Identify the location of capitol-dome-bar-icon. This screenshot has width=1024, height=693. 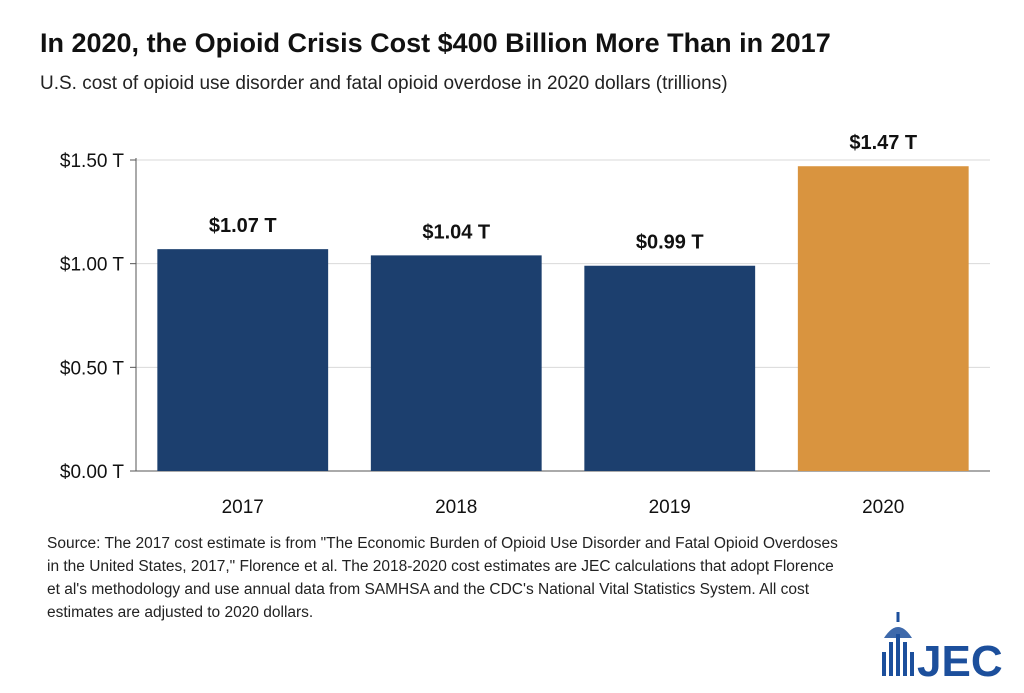
(898, 644).